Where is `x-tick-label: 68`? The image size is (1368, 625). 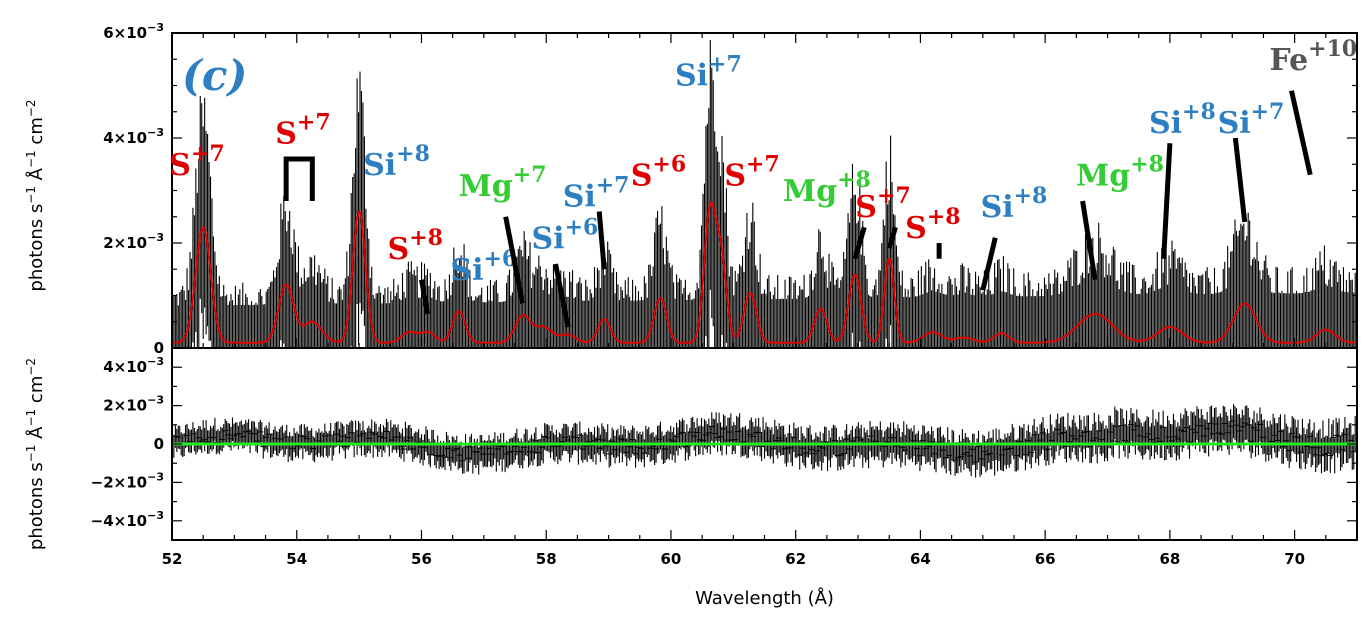
x-tick-label: 68 is located at coordinates (1169, 559).